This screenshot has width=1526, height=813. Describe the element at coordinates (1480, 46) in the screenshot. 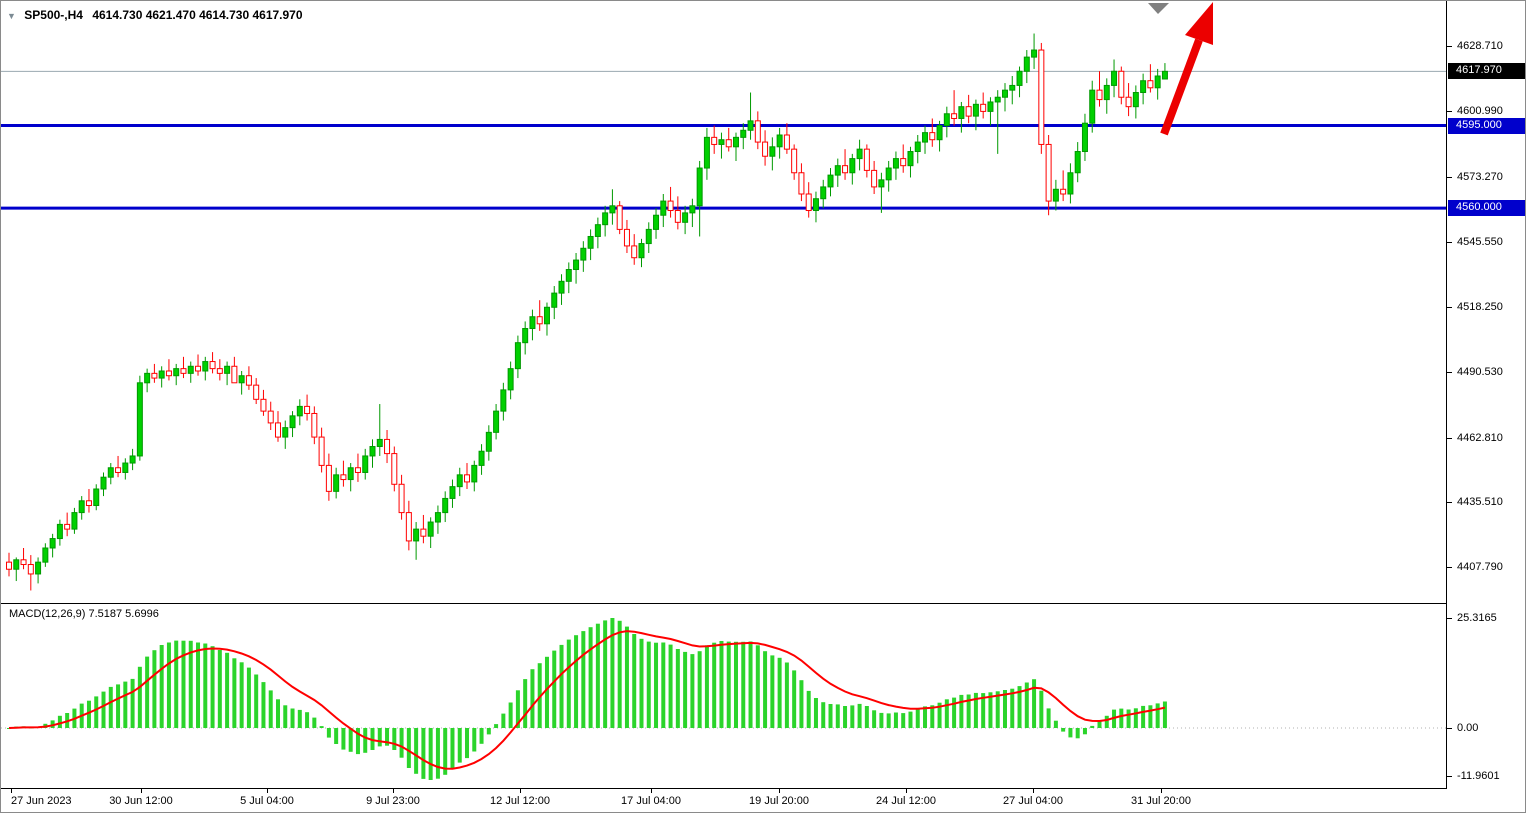

I see `price-axis-label: 4628.710` at that location.